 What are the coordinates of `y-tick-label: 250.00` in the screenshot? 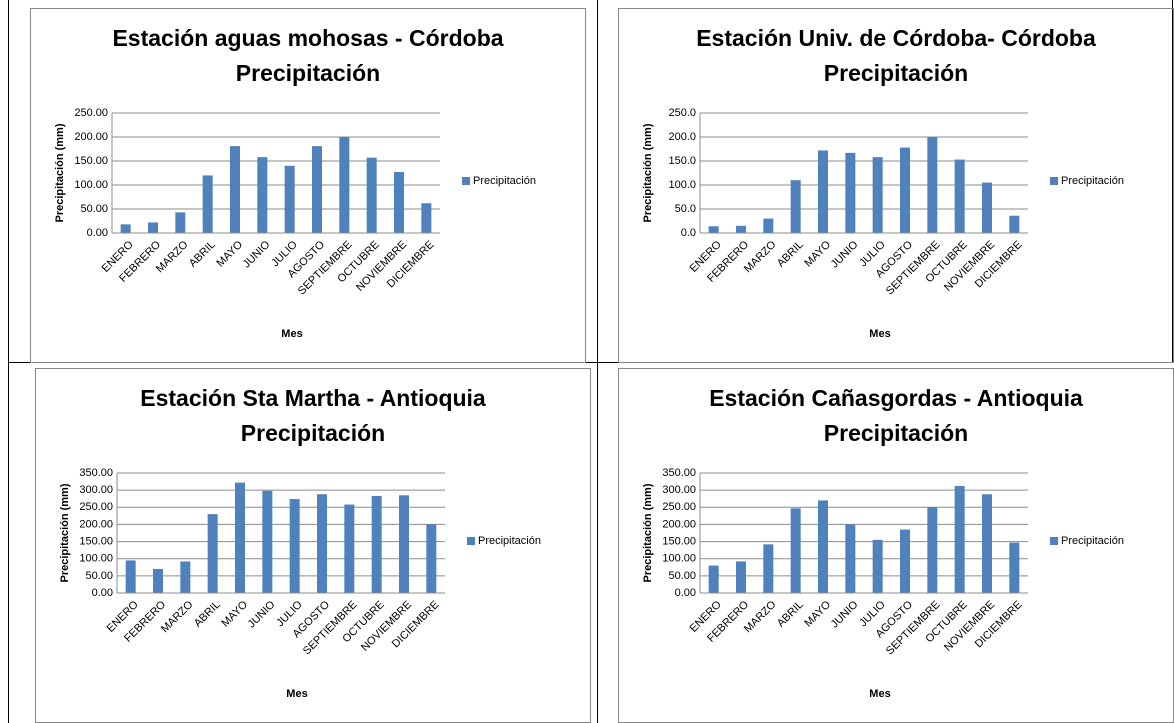 It's located at (91, 113).